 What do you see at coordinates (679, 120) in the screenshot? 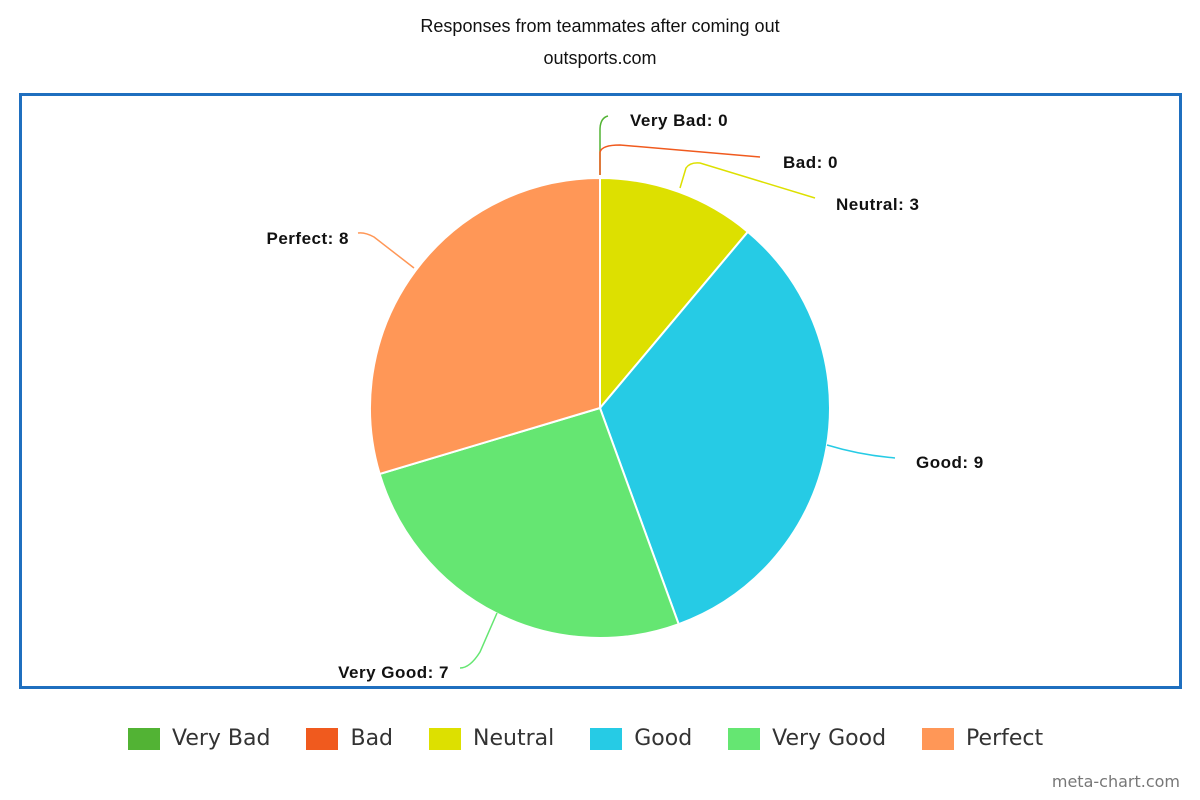
I see `data-label-very-bad: Very Bad: 0` at bounding box center [679, 120].